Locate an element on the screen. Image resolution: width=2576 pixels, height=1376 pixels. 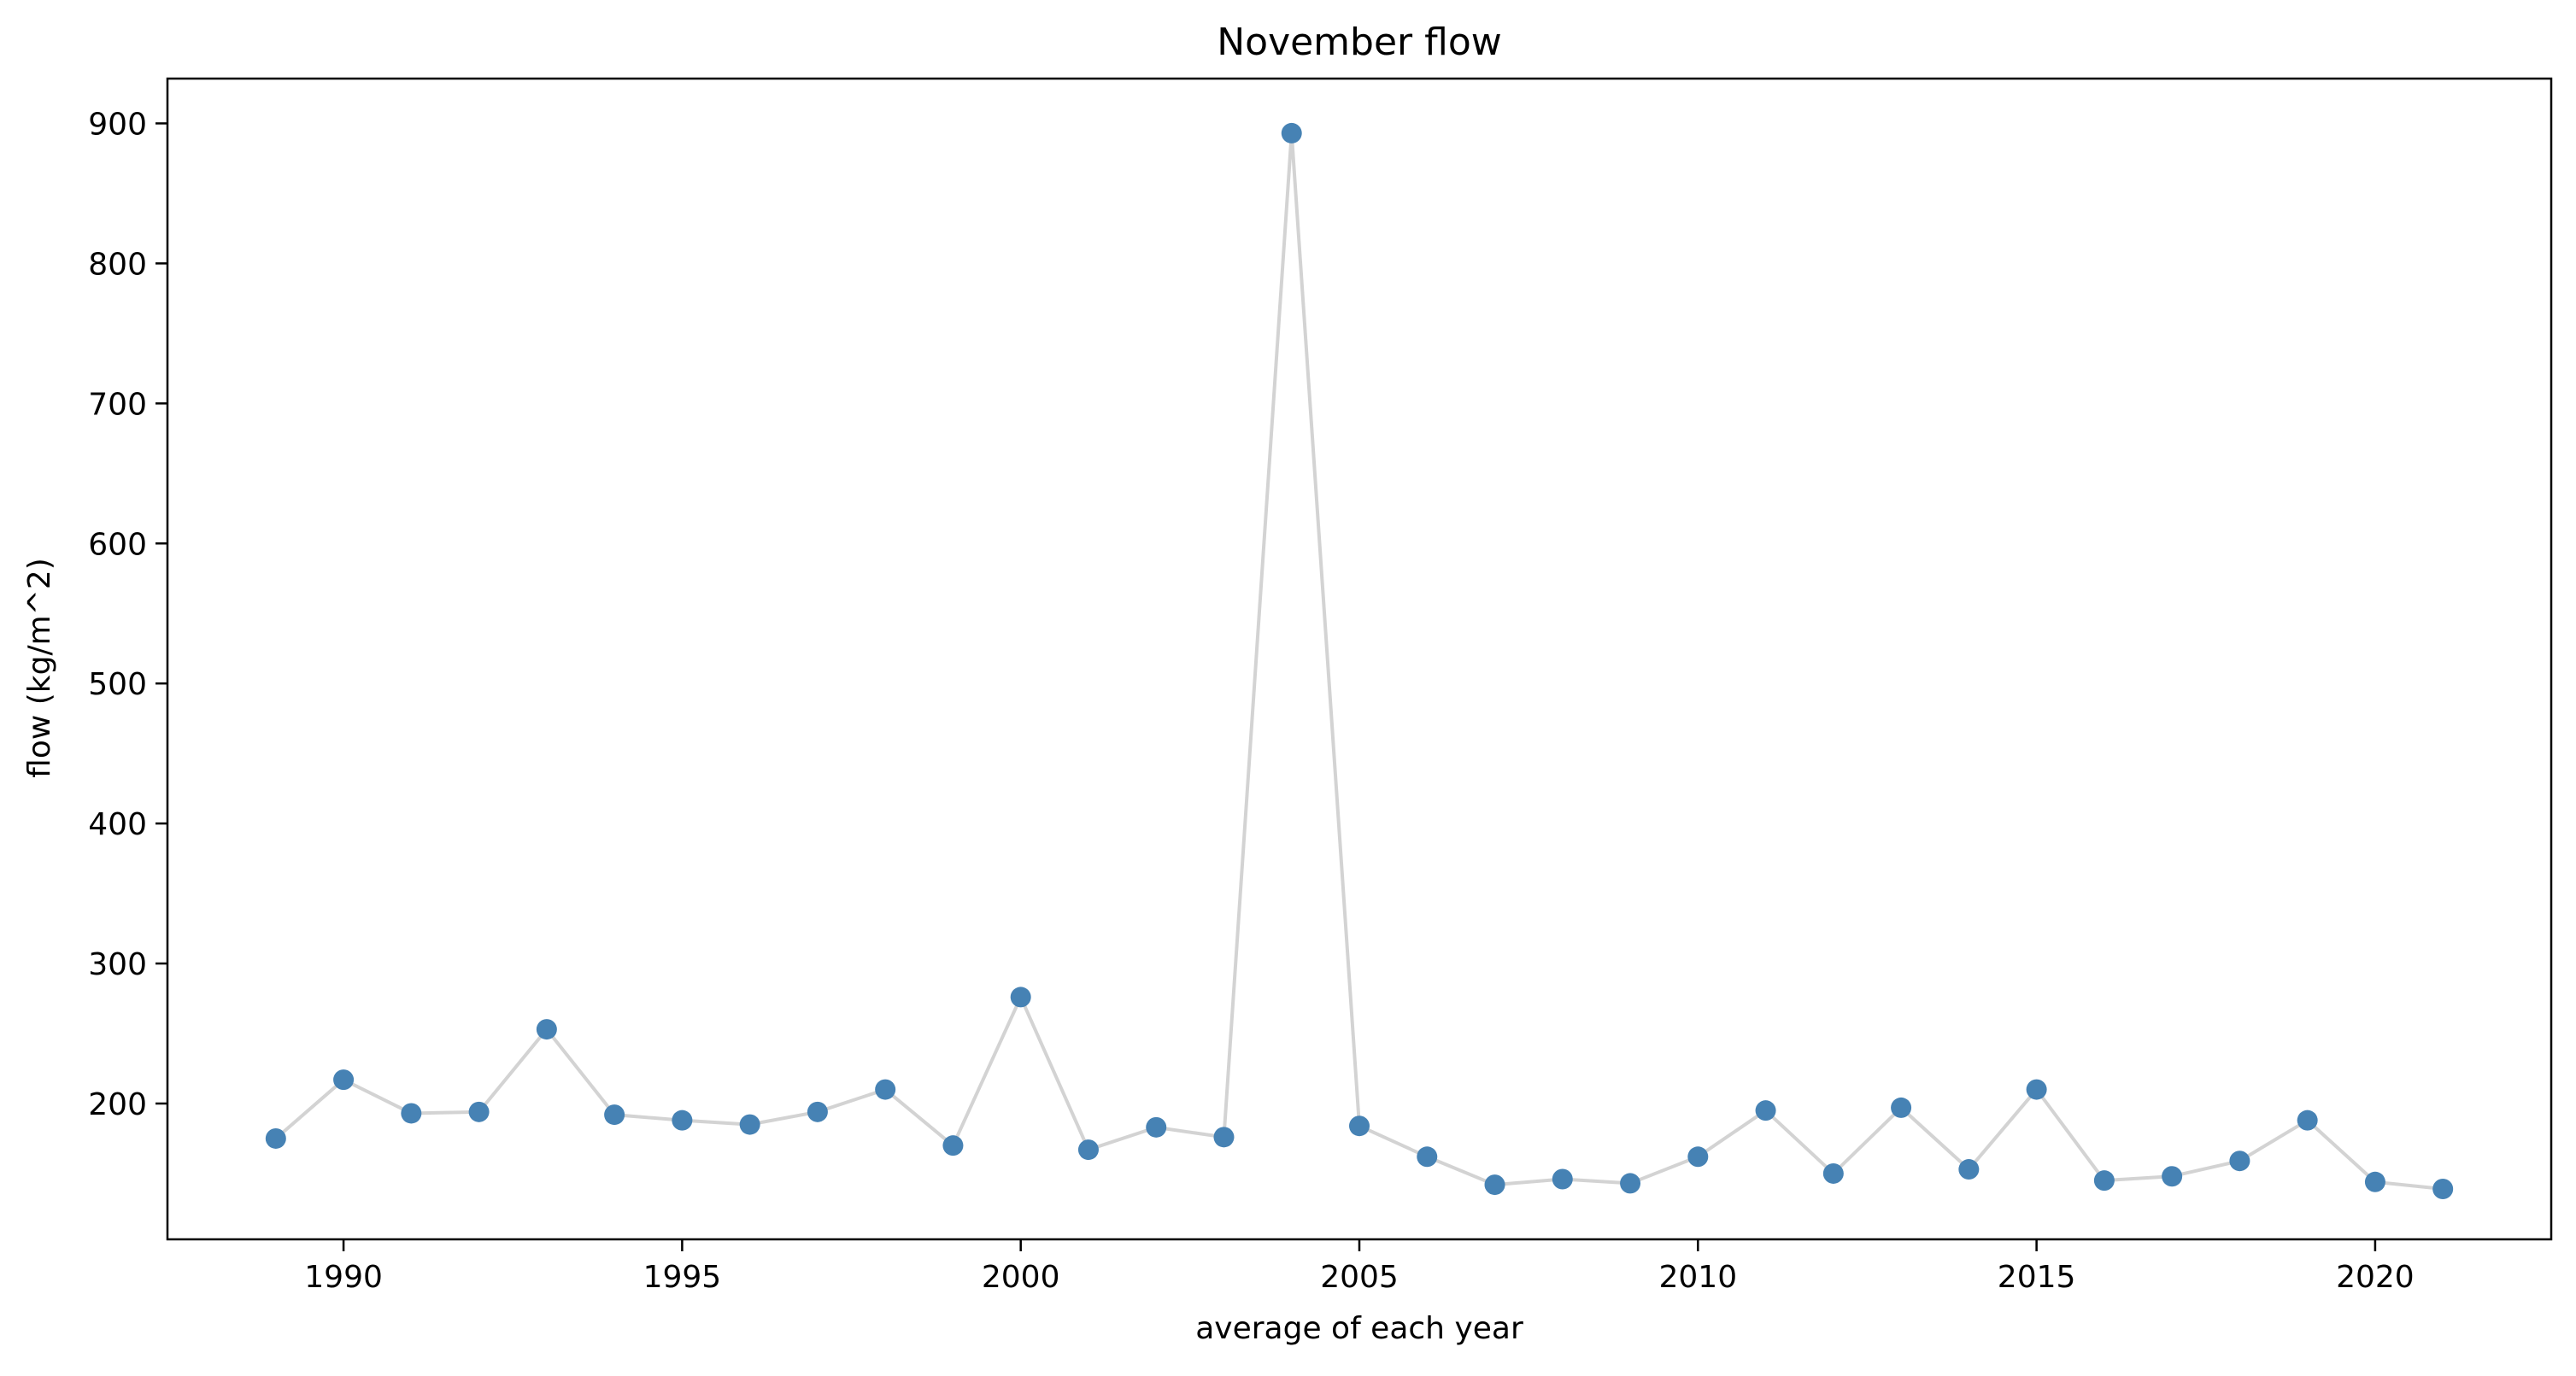
y-tick-label: 700 is located at coordinates (118, 404).